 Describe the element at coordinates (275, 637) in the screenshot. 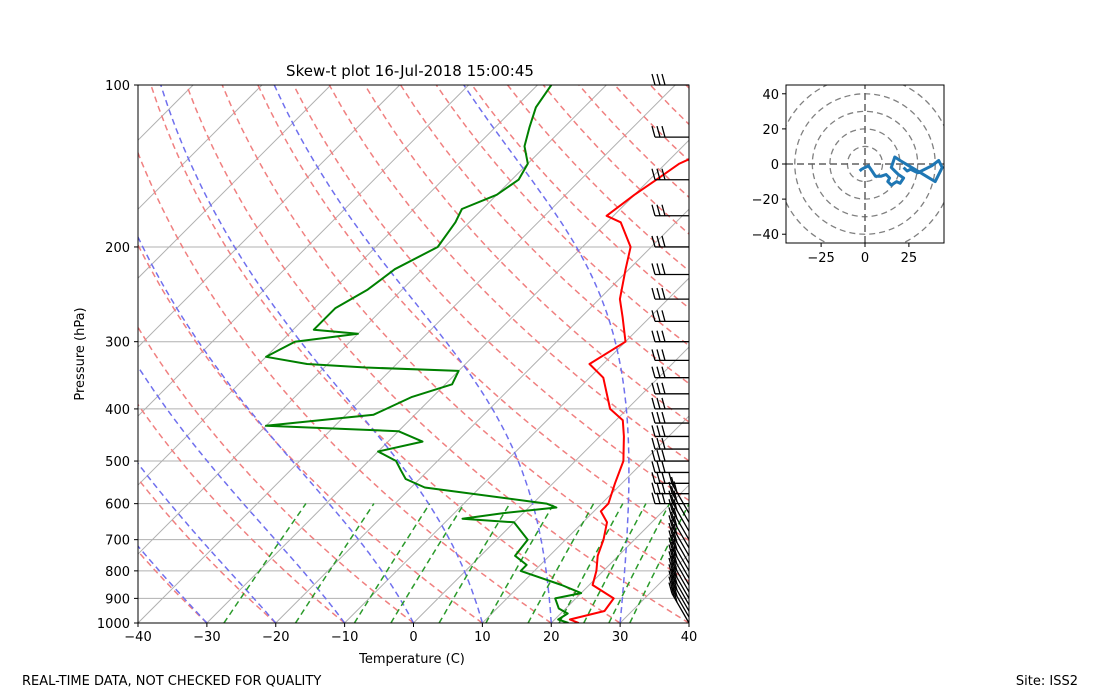

I see `x-tick-label: −20` at that location.